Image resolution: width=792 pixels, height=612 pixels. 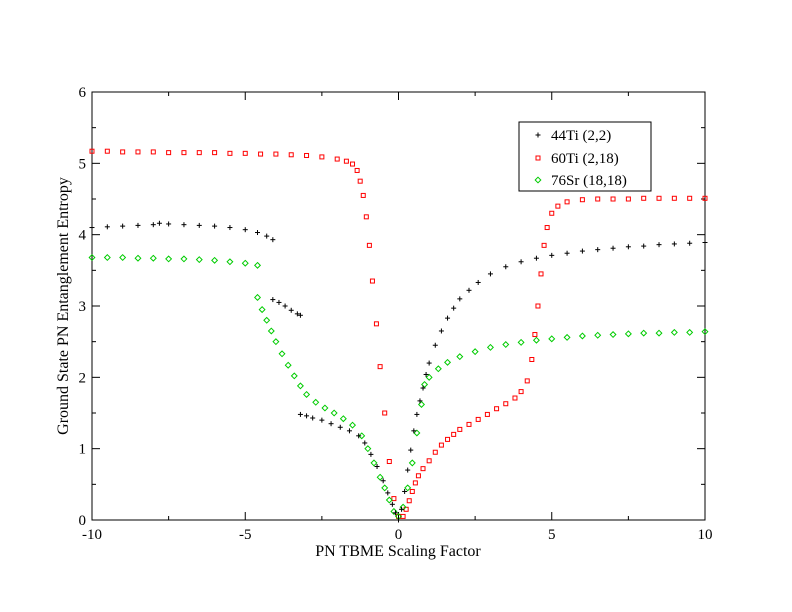 I want to click on x-tick-label: 0, so click(x=399, y=535).